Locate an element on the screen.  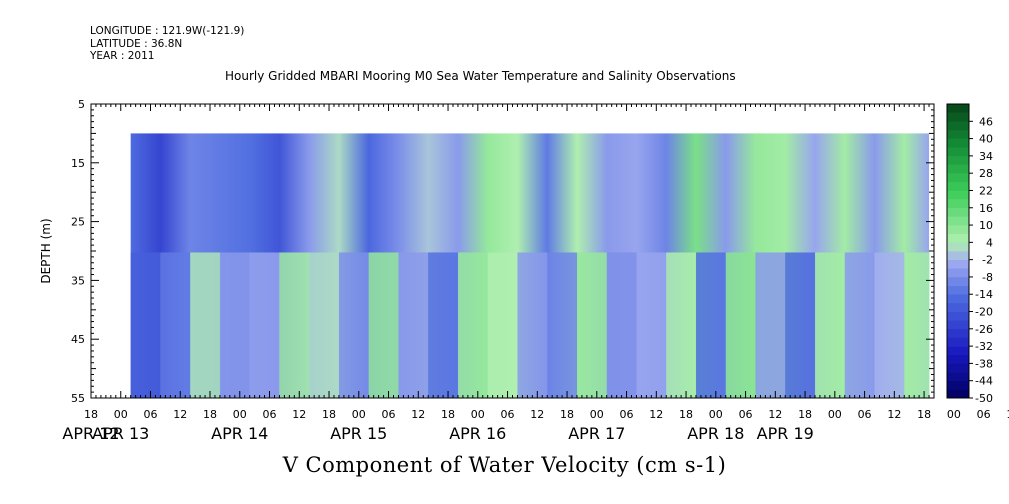
y-axis-label: DEPTH (m) is located at coordinates (46, 250).